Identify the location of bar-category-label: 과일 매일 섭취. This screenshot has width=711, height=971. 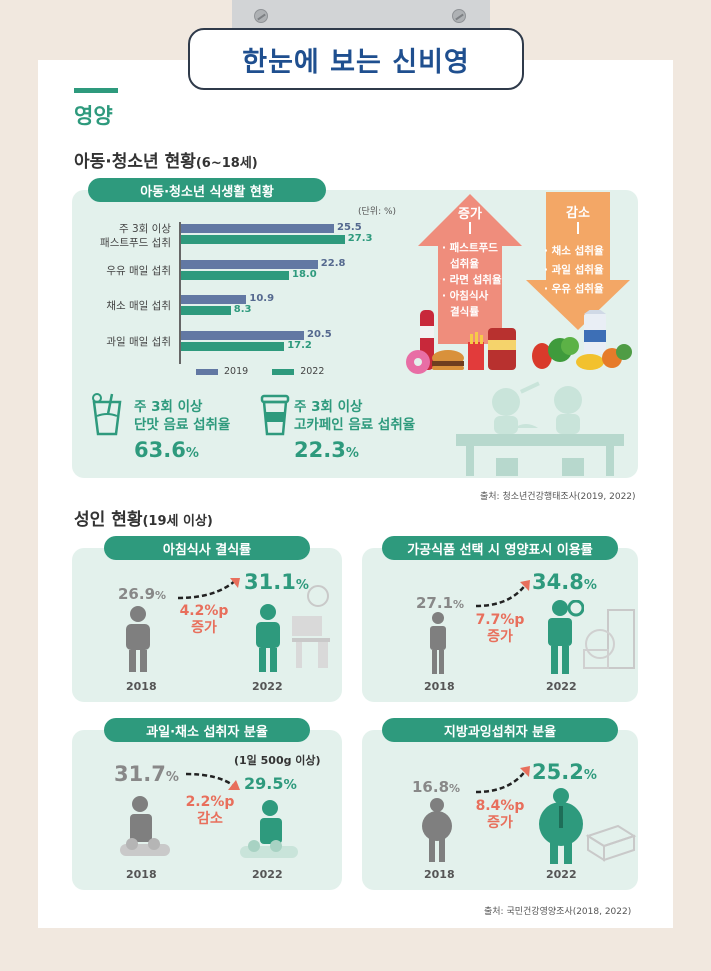
(113, 342).